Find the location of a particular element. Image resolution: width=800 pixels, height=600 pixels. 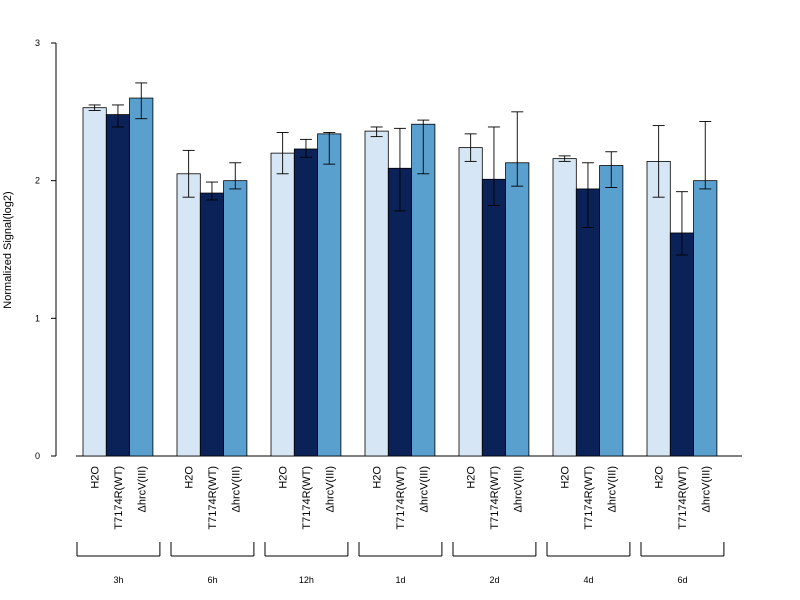

group-label: 4d is located at coordinates (588, 580).